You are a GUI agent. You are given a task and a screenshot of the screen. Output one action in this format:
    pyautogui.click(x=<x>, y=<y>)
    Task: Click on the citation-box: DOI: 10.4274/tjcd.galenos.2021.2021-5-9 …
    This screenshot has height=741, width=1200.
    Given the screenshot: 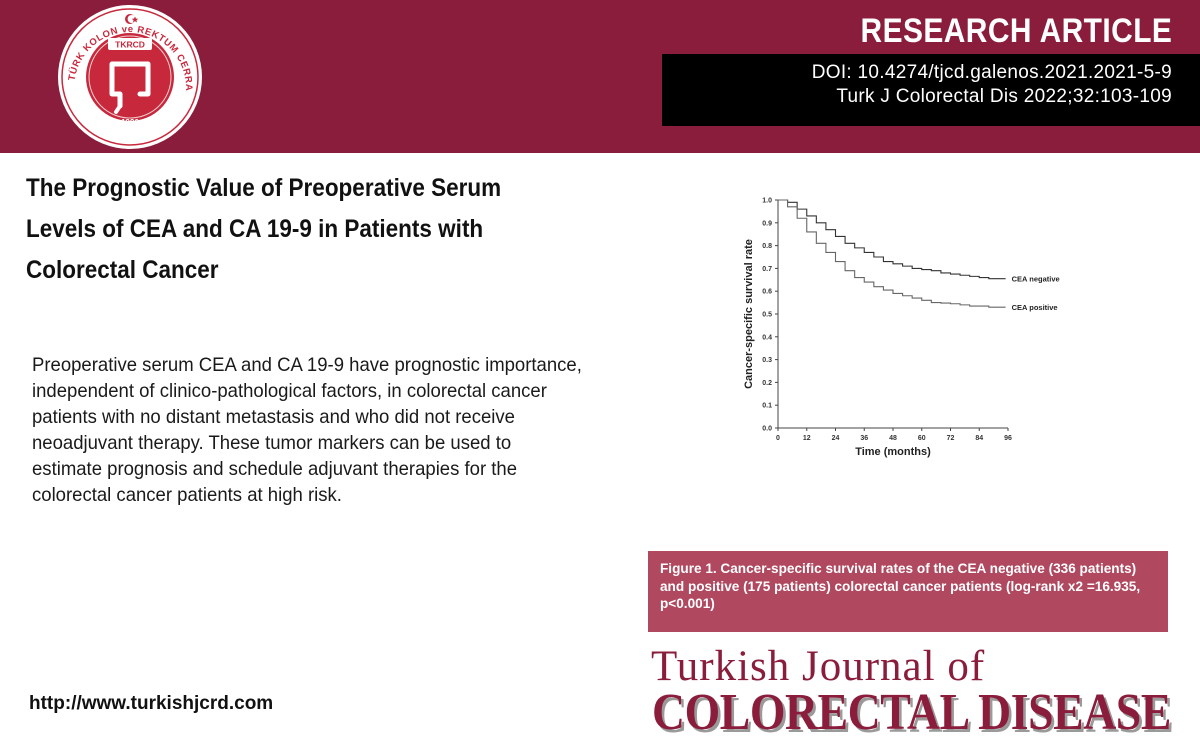 What is the action you would take?
    pyautogui.click(x=931, y=90)
    